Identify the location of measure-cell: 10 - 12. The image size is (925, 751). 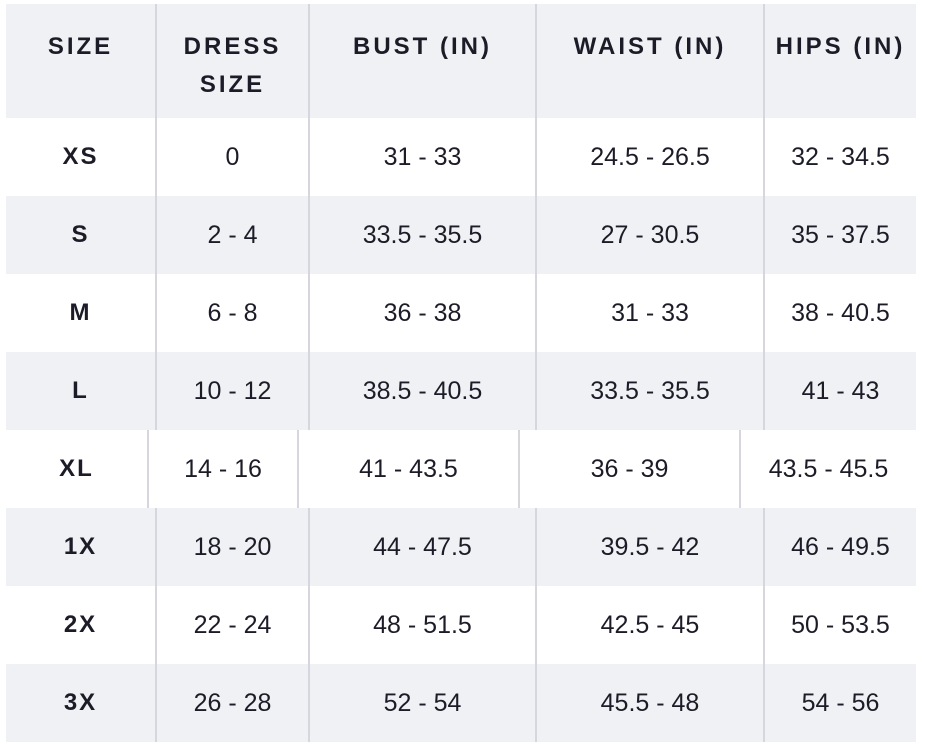
(231, 391).